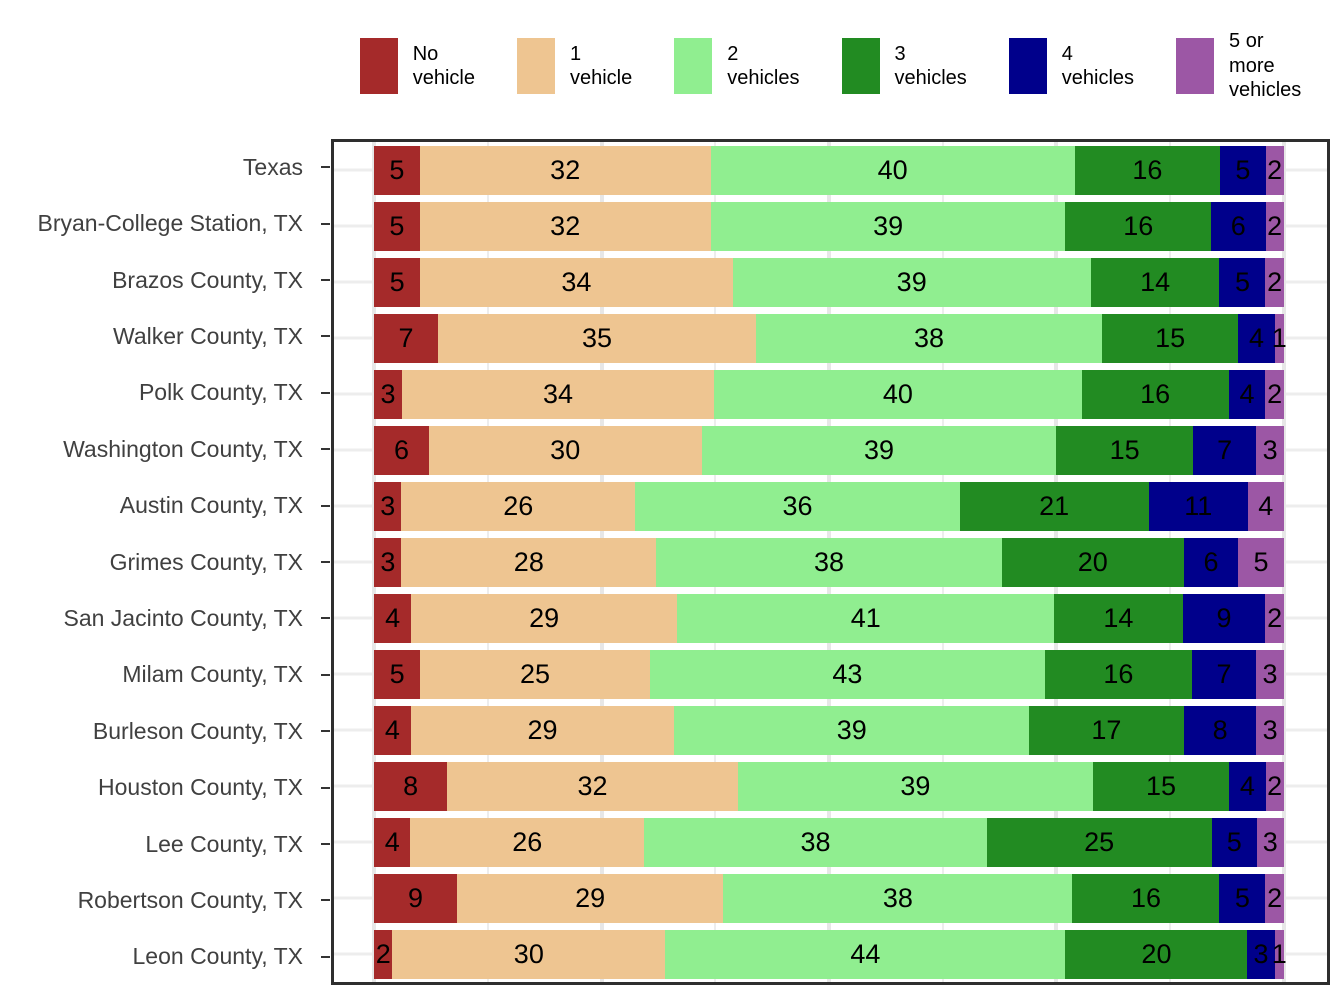 This screenshot has width=1344, height=1008. I want to click on bar-segment-value: 15, so click(1170, 337).